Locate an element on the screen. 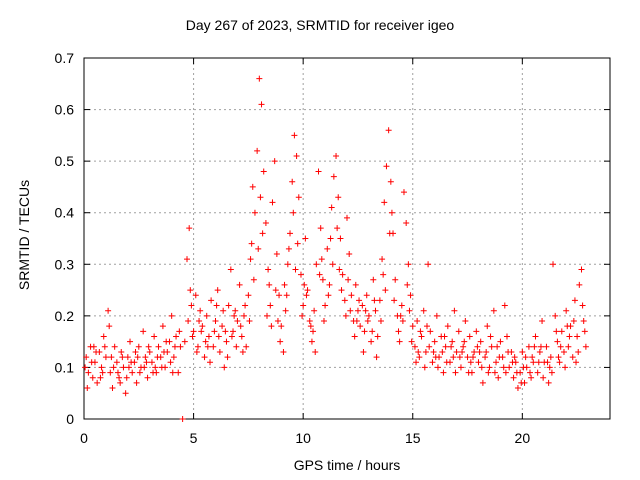  y-tick-label: 0.7 is located at coordinates (65, 58).